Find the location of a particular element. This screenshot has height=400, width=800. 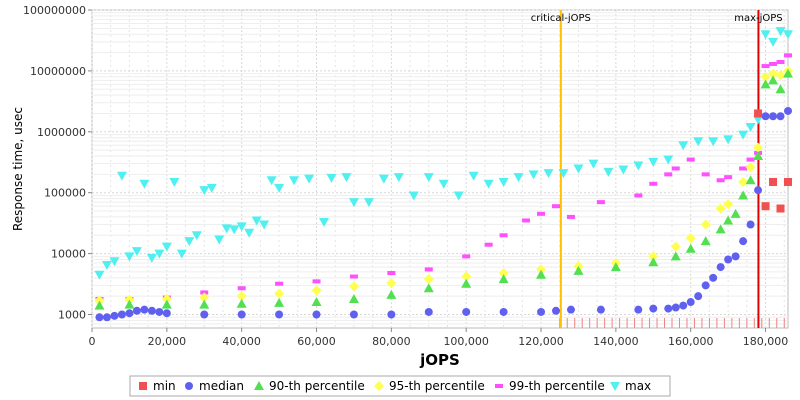

legend-label-min: min is located at coordinates (164, 386).